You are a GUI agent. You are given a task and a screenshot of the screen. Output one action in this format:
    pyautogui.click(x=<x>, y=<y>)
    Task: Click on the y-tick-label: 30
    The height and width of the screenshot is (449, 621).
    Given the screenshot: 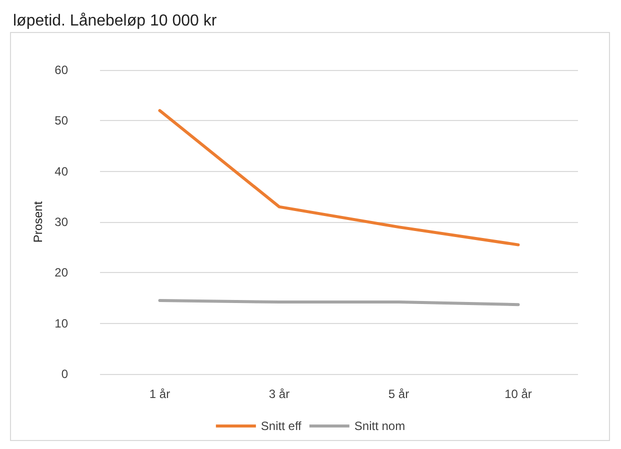 What is the action you would take?
    pyautogui.click(x=61, y=222)
    